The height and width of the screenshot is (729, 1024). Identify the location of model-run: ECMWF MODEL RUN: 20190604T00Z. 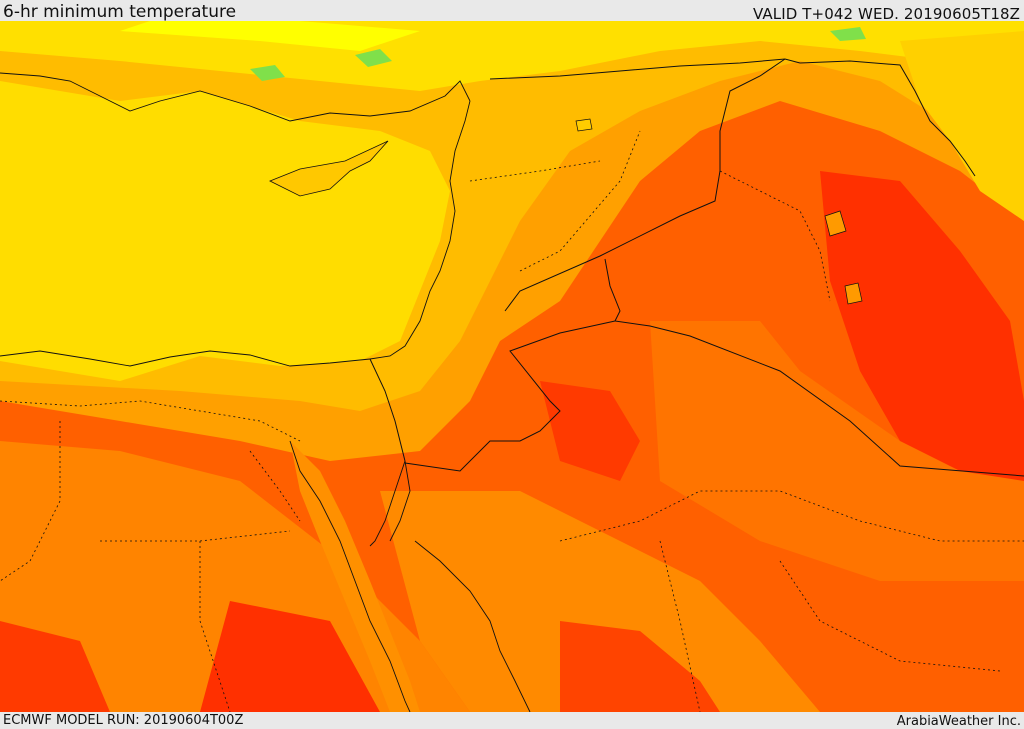
(123, 720).